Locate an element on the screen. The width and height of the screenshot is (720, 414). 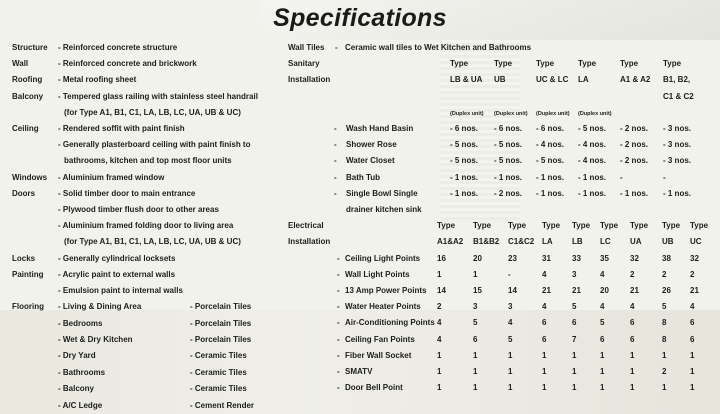
spec-label: Doors is located at coordinates (24, 193).